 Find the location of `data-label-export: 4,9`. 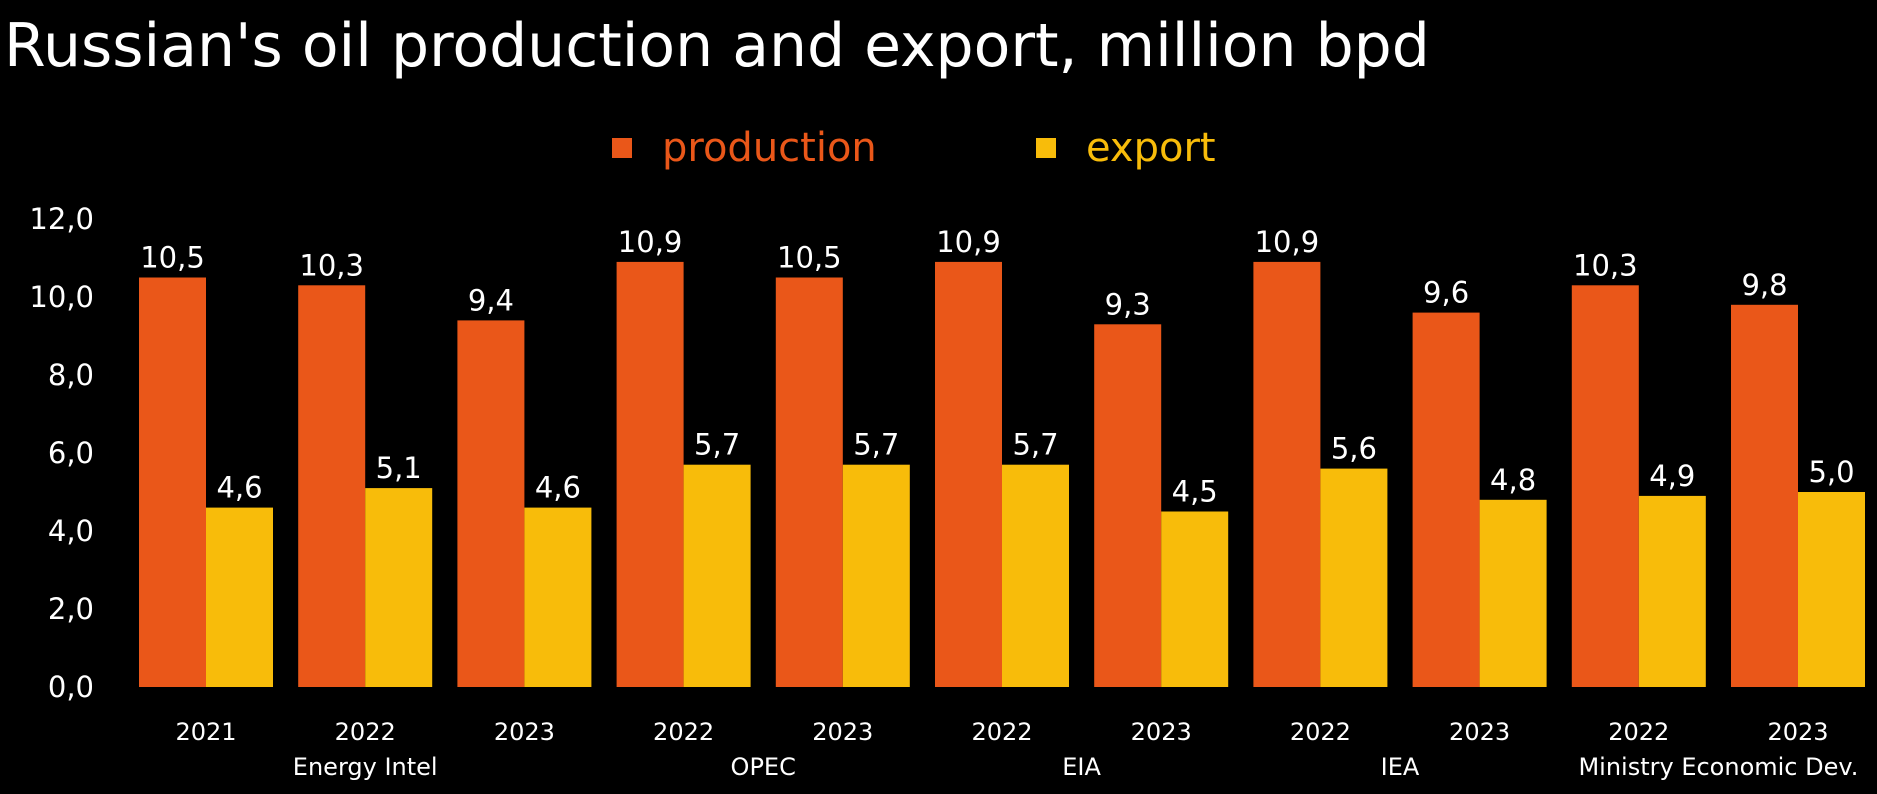

data-label-export: 4,9 is located at coordinates (1672, 476).